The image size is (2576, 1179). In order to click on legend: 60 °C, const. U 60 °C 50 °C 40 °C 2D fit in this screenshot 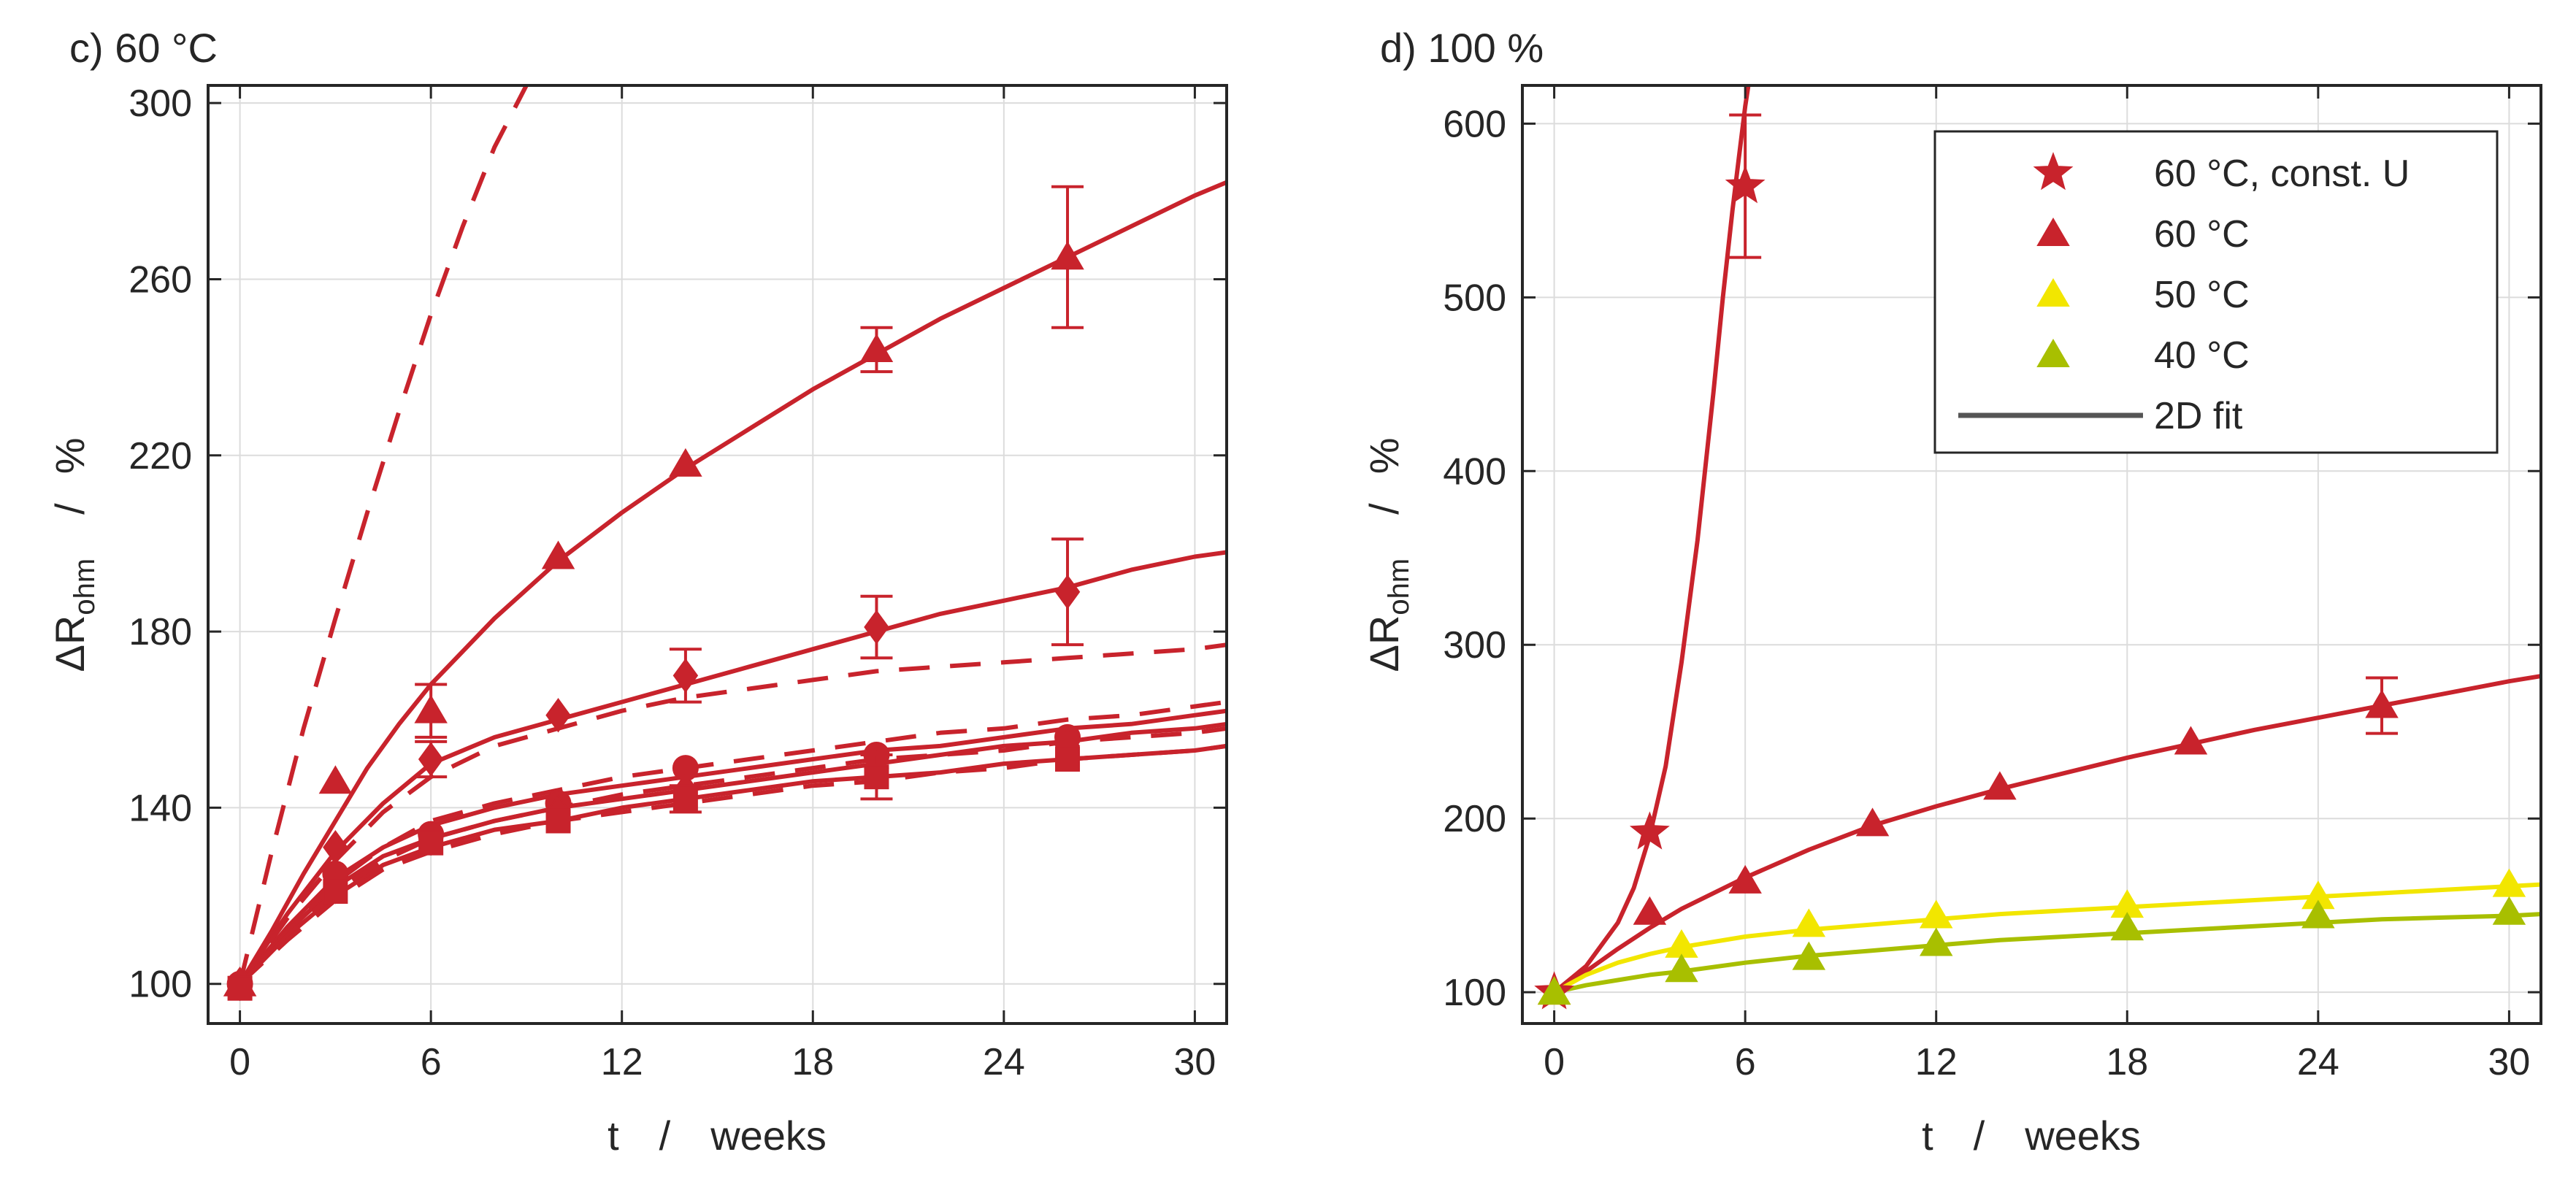, I will do `click(2216, 292)`.